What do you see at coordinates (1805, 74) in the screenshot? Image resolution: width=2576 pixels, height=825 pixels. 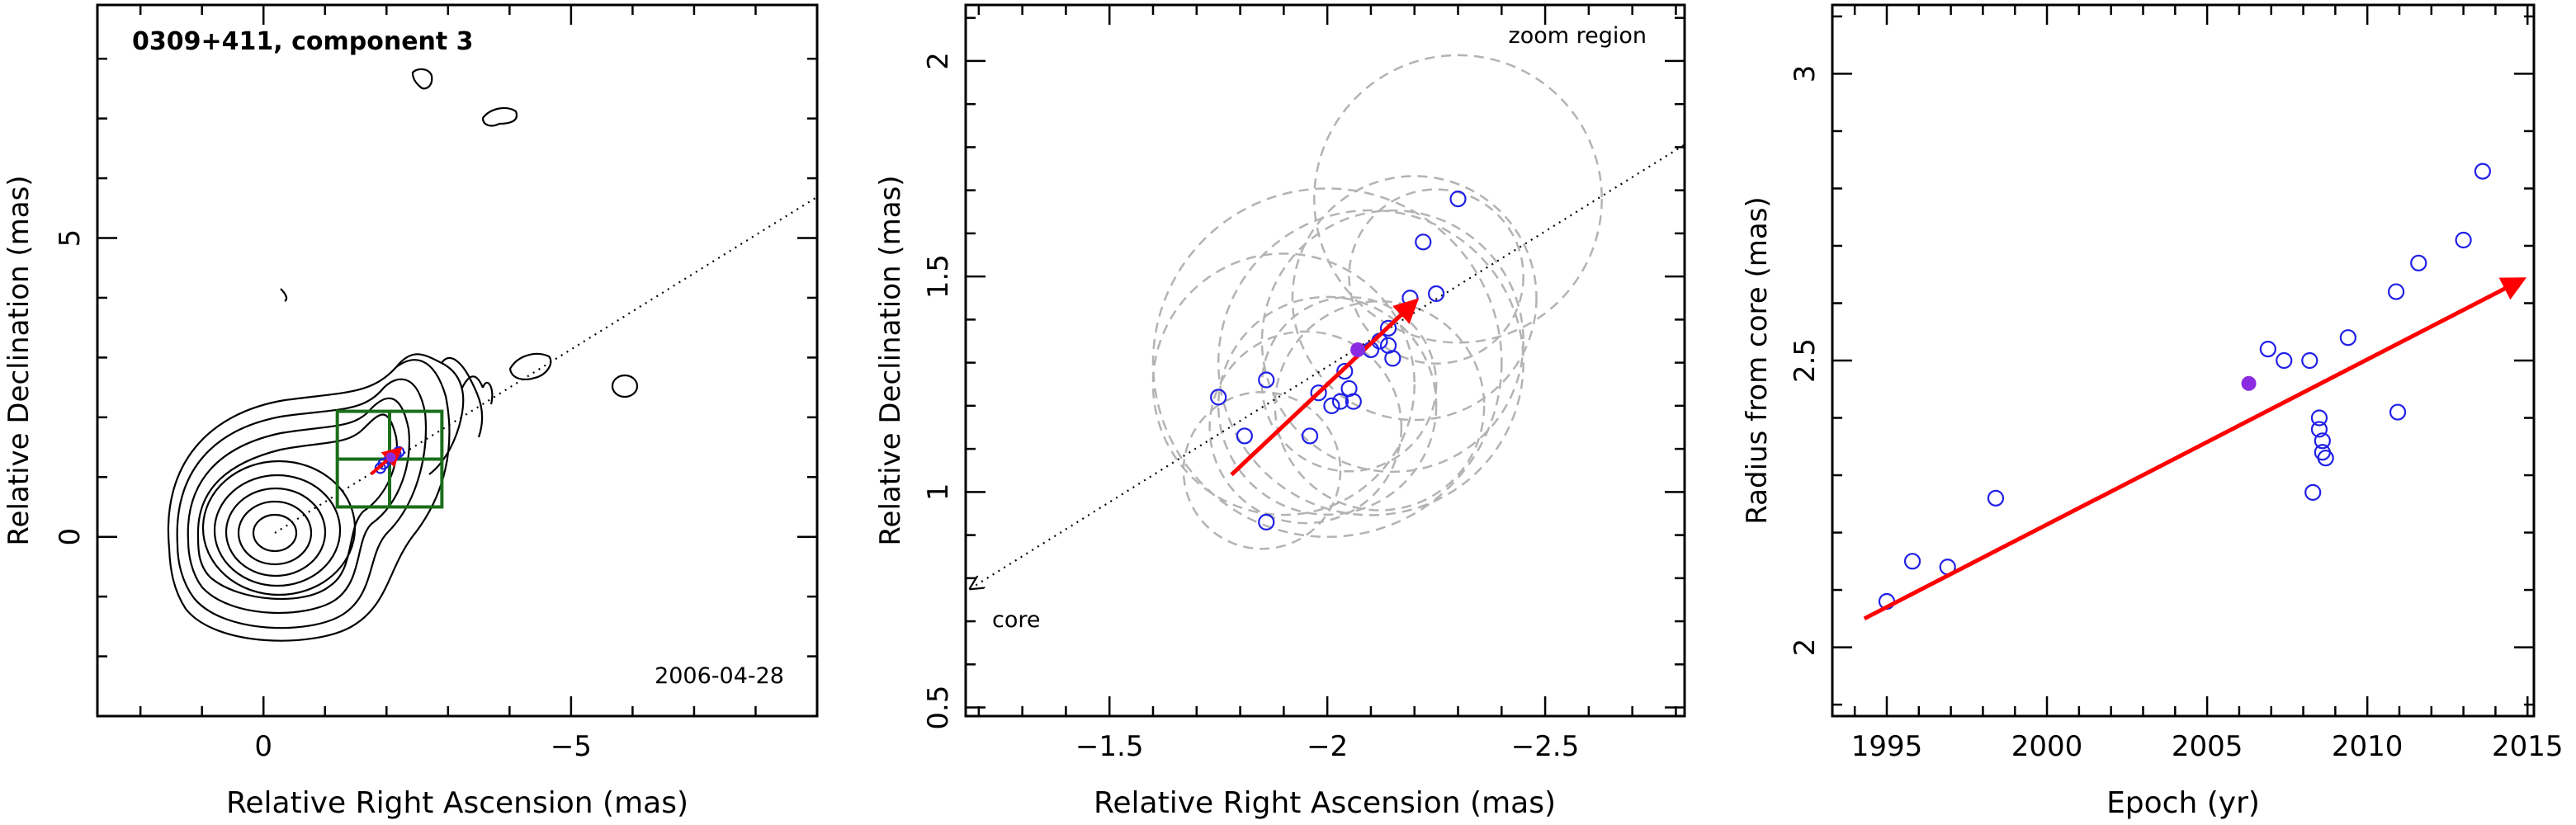 I see `y-tick-label: 3` at bounding box center [1805, 74].